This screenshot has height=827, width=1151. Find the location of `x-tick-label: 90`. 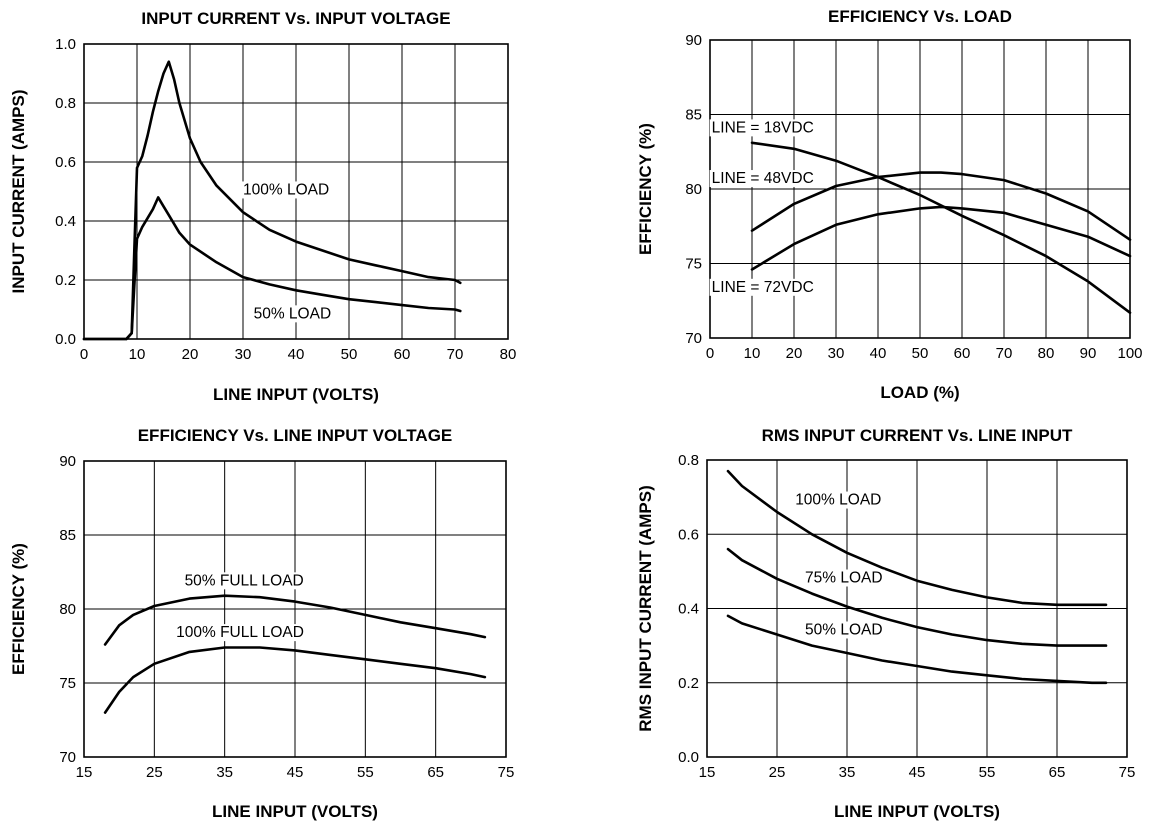

x-tick-label: 90 is located at coordinates (1088, 353).